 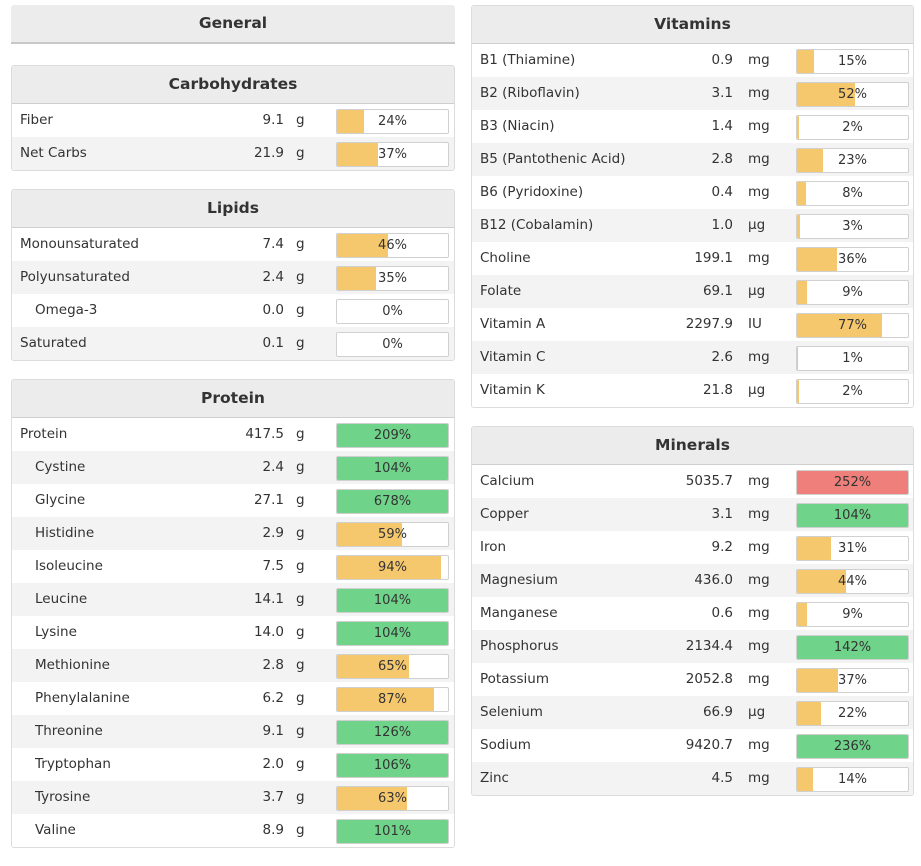 I want to click on nutrient-row: Isoleucine 7.5 g 94%, so click(x=233, y=566).